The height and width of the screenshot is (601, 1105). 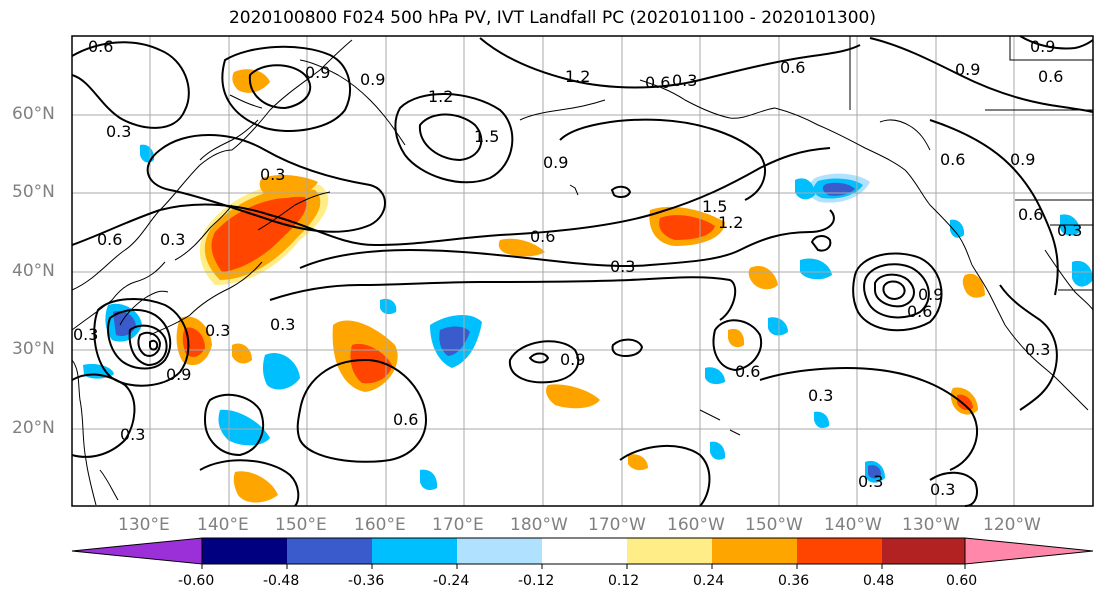 I want to click on lon-label: 170°W, so click(x=617, y=525).